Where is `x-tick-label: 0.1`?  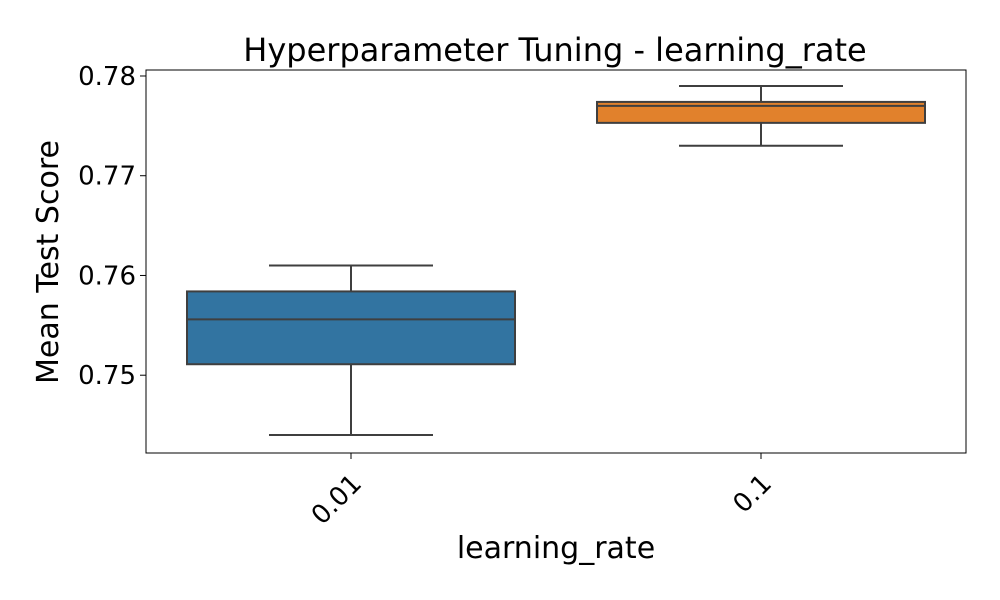 x-tick-label: 0.1 is located at coordinates (752, 494).